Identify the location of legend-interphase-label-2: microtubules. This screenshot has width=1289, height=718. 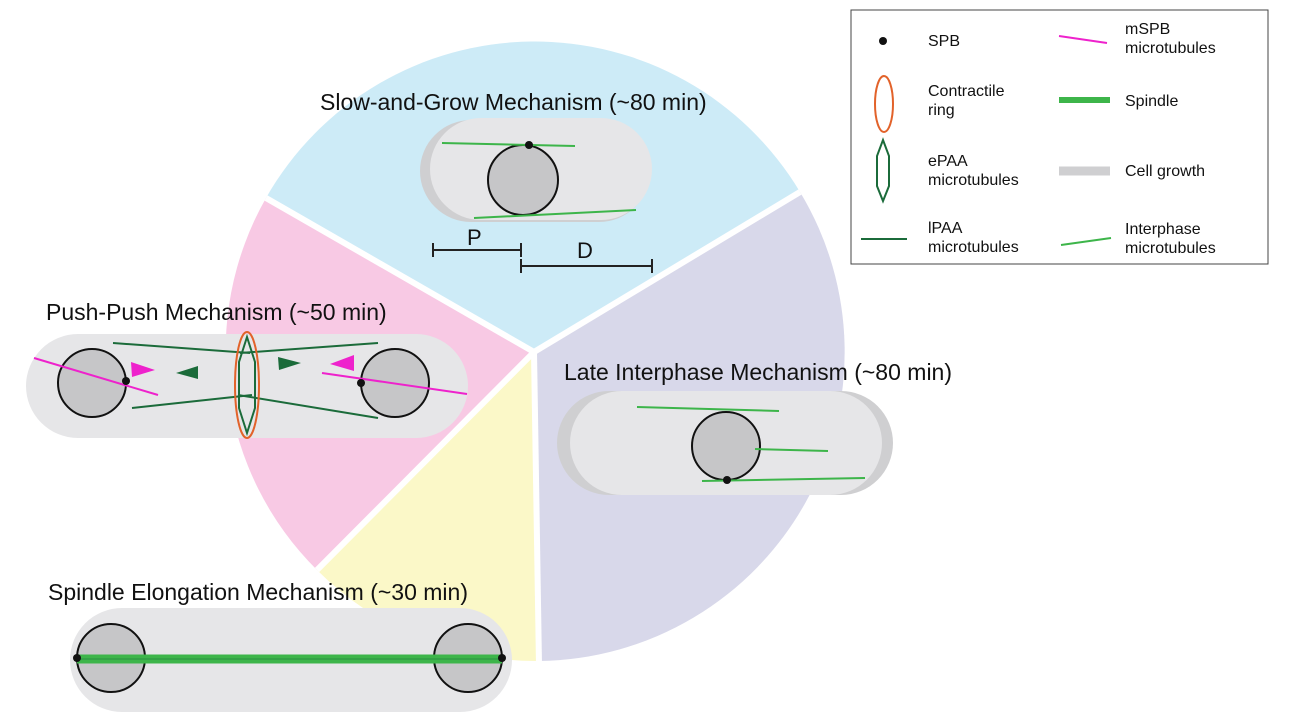
(1170, 248).